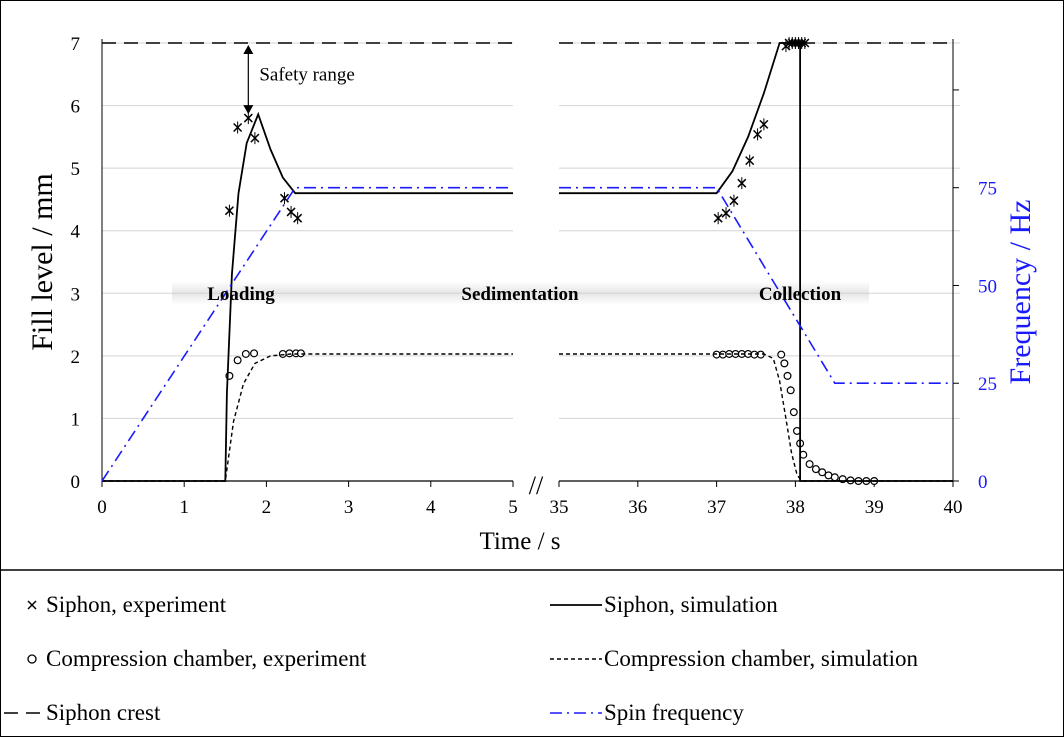 Image resolution: width=1064 pixels, height=737 pixels. Describe the element at coordinates (795, 507) in the screenshot. I see `x-tick-label: 38` at that location.